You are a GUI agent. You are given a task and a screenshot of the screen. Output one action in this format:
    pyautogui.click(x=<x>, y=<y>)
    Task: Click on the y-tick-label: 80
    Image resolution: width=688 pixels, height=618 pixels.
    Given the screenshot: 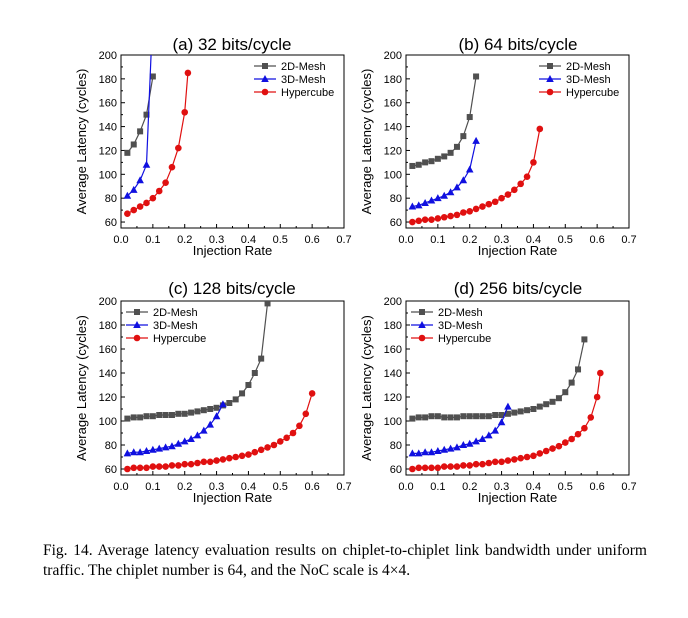 What is the action you would take?
    pyautogui.click(x=111, y=199)
    